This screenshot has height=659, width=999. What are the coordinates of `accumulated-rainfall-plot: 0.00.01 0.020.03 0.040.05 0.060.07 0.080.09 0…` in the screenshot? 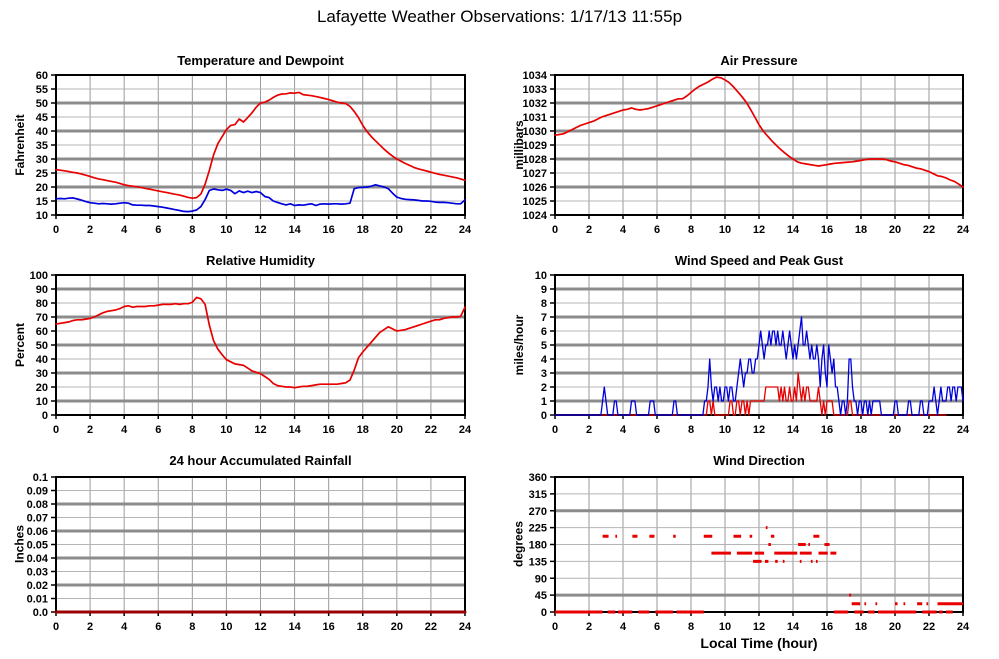 It's located at (249, 552).